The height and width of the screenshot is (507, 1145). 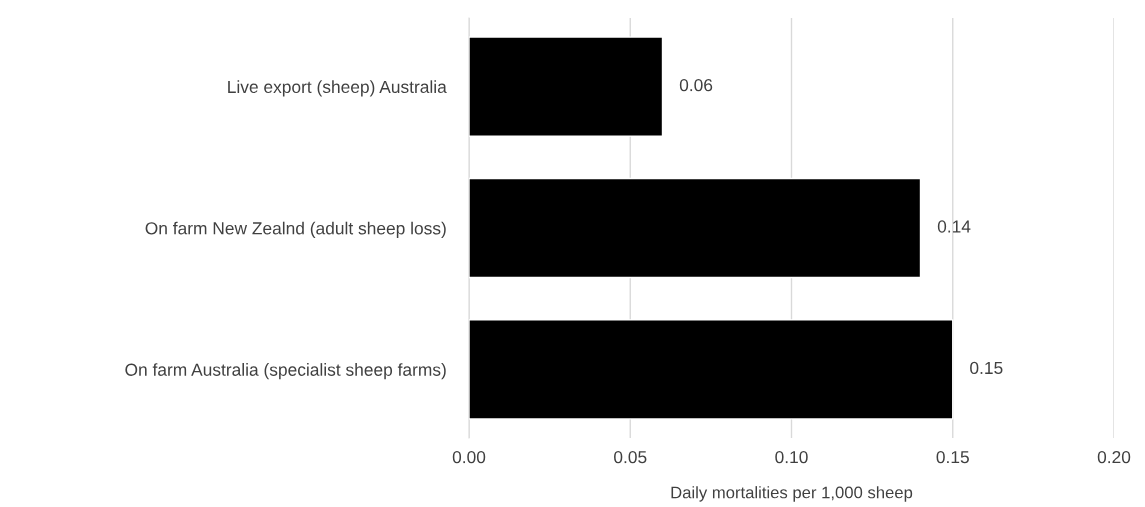 What do you see at coordinates (1114, 457) in the screenshot?
I see `x-tick-label: 0.20` at bounding box center [1114, 457].